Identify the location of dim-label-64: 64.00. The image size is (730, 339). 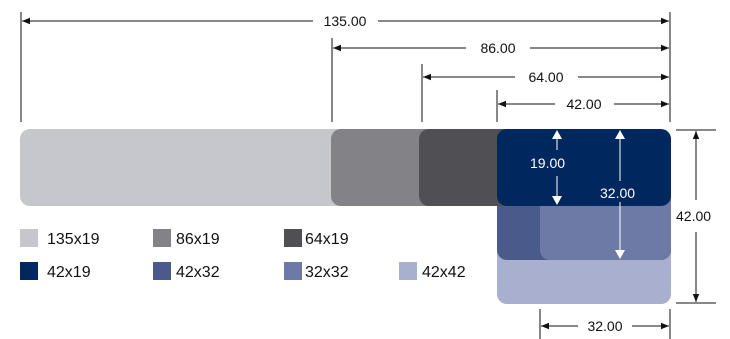
(545, 77).